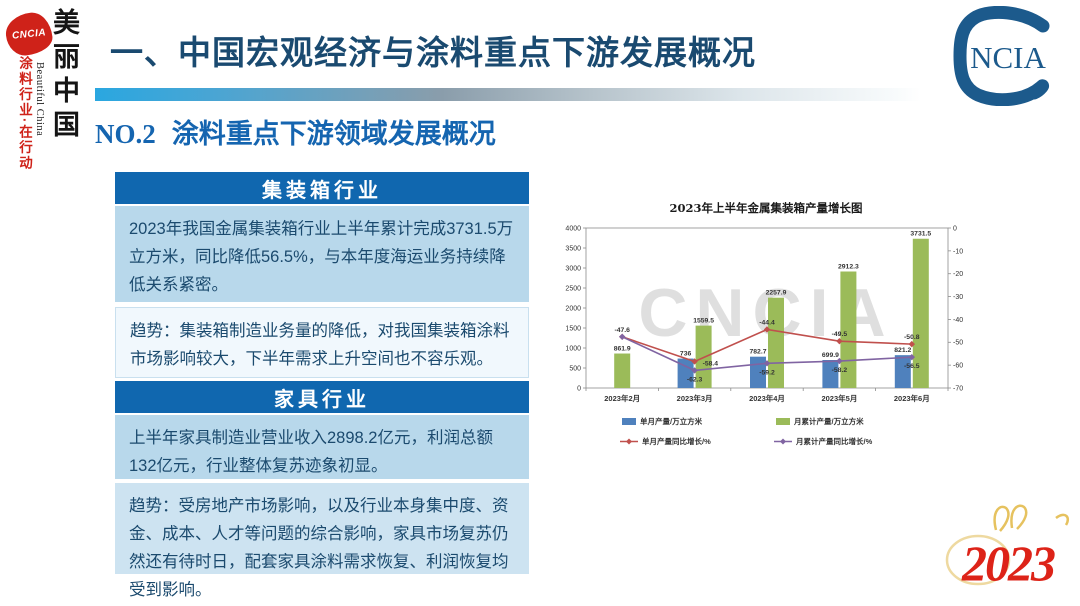 The width and height of the screenshot is (1080, 606). Describe the element at coordinates (767, 372) in the screenshot. I see `data-label: -59.2` at that location.